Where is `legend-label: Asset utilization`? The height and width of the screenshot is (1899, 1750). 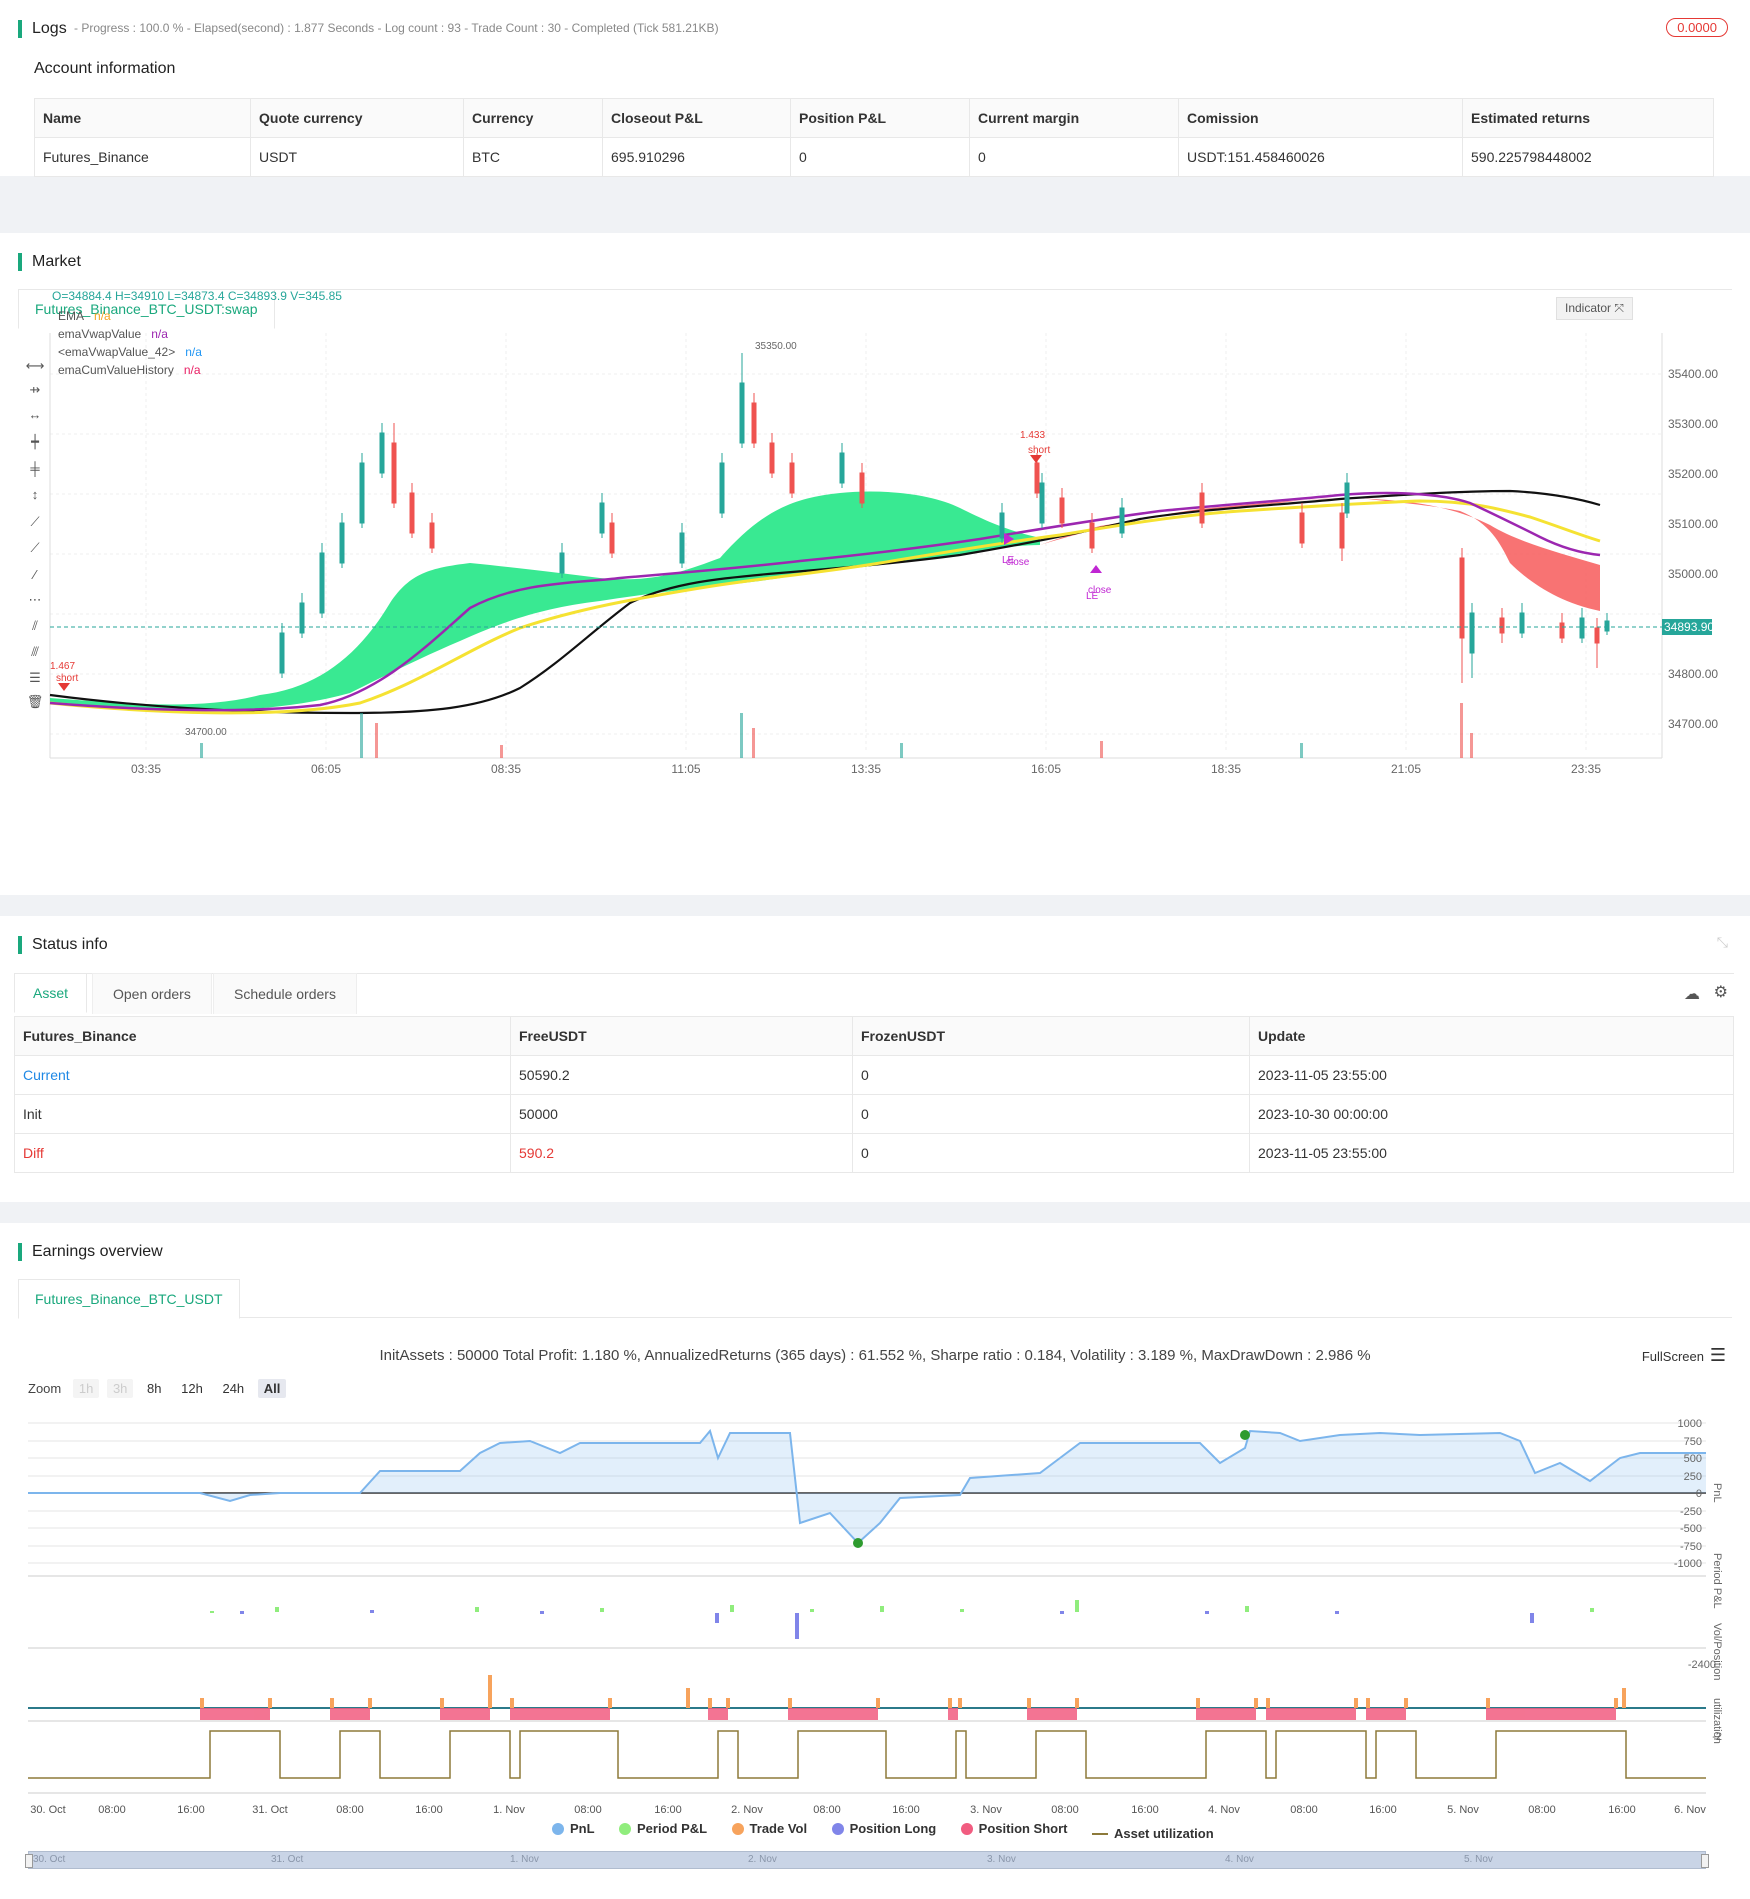 legend-label: Asset utilization is located at coordinates (1163, 1833).